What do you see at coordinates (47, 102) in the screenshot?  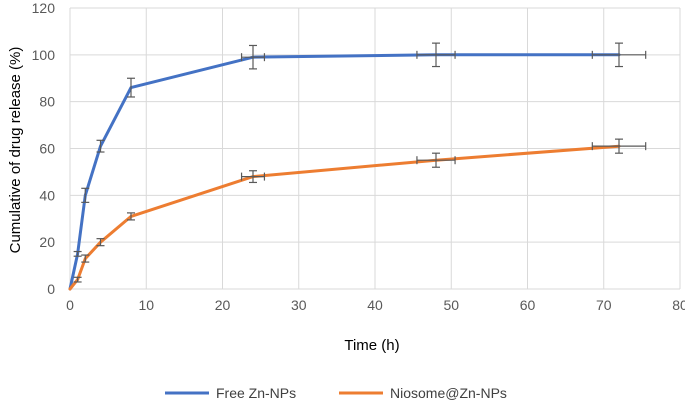 I see `y-tick-label: 80` at bounding box center [47, 102].